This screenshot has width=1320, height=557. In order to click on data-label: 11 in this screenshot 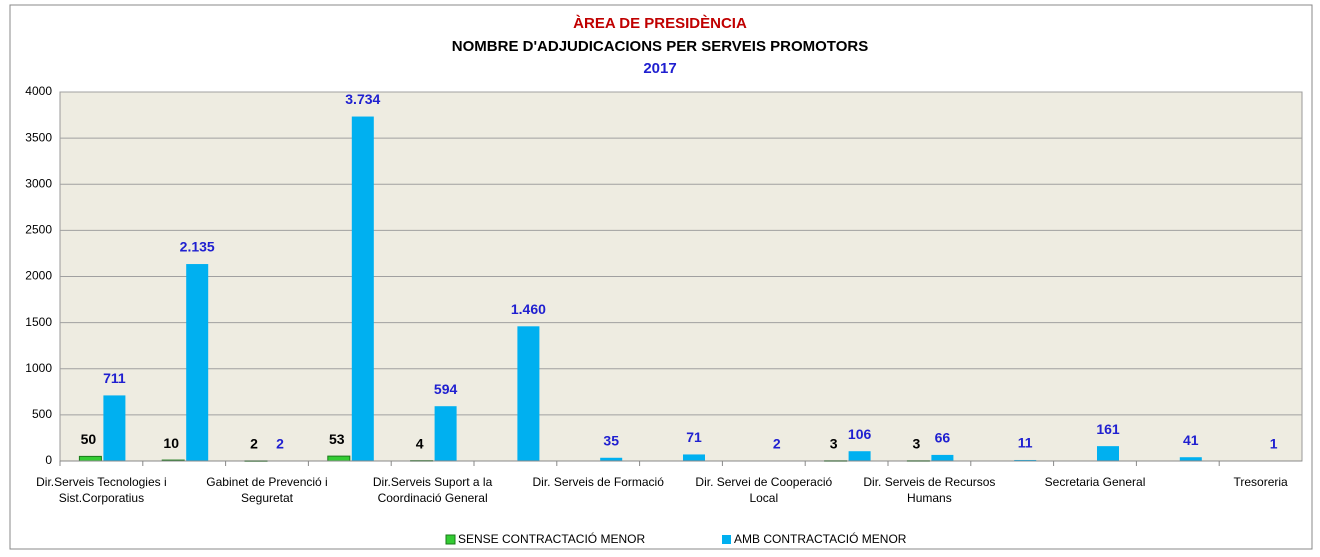, I will do `click(1025, 443)`.